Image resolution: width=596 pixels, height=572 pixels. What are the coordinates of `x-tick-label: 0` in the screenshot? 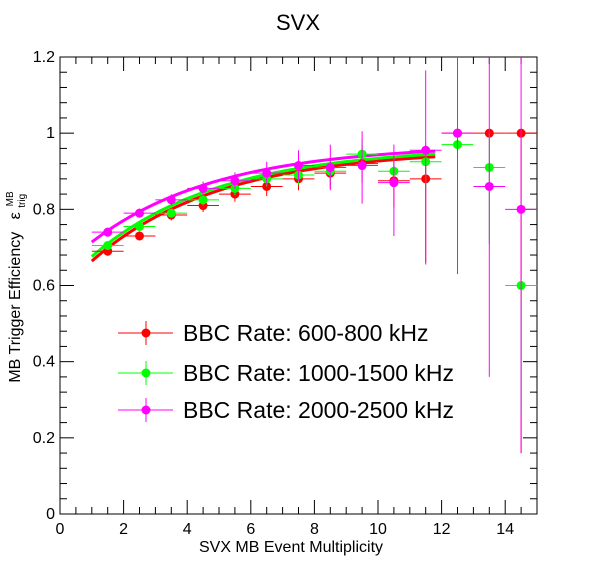 It's located at (60, 529).